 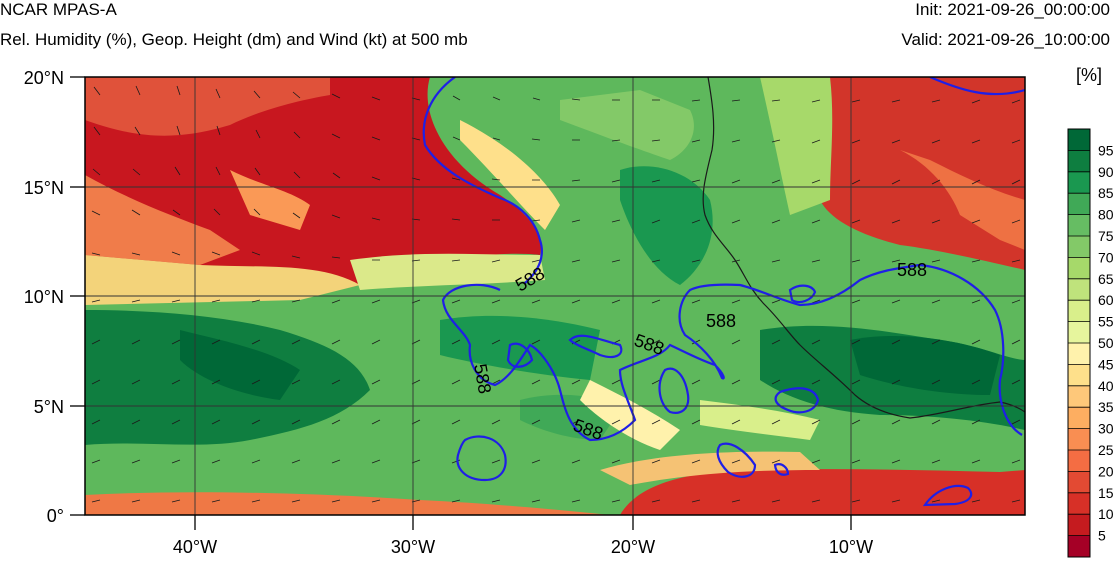 What do you see at coordinates (49, 407) in the screenshot?
I see `lat-label: 5°N` at bounding box center [49, 407].